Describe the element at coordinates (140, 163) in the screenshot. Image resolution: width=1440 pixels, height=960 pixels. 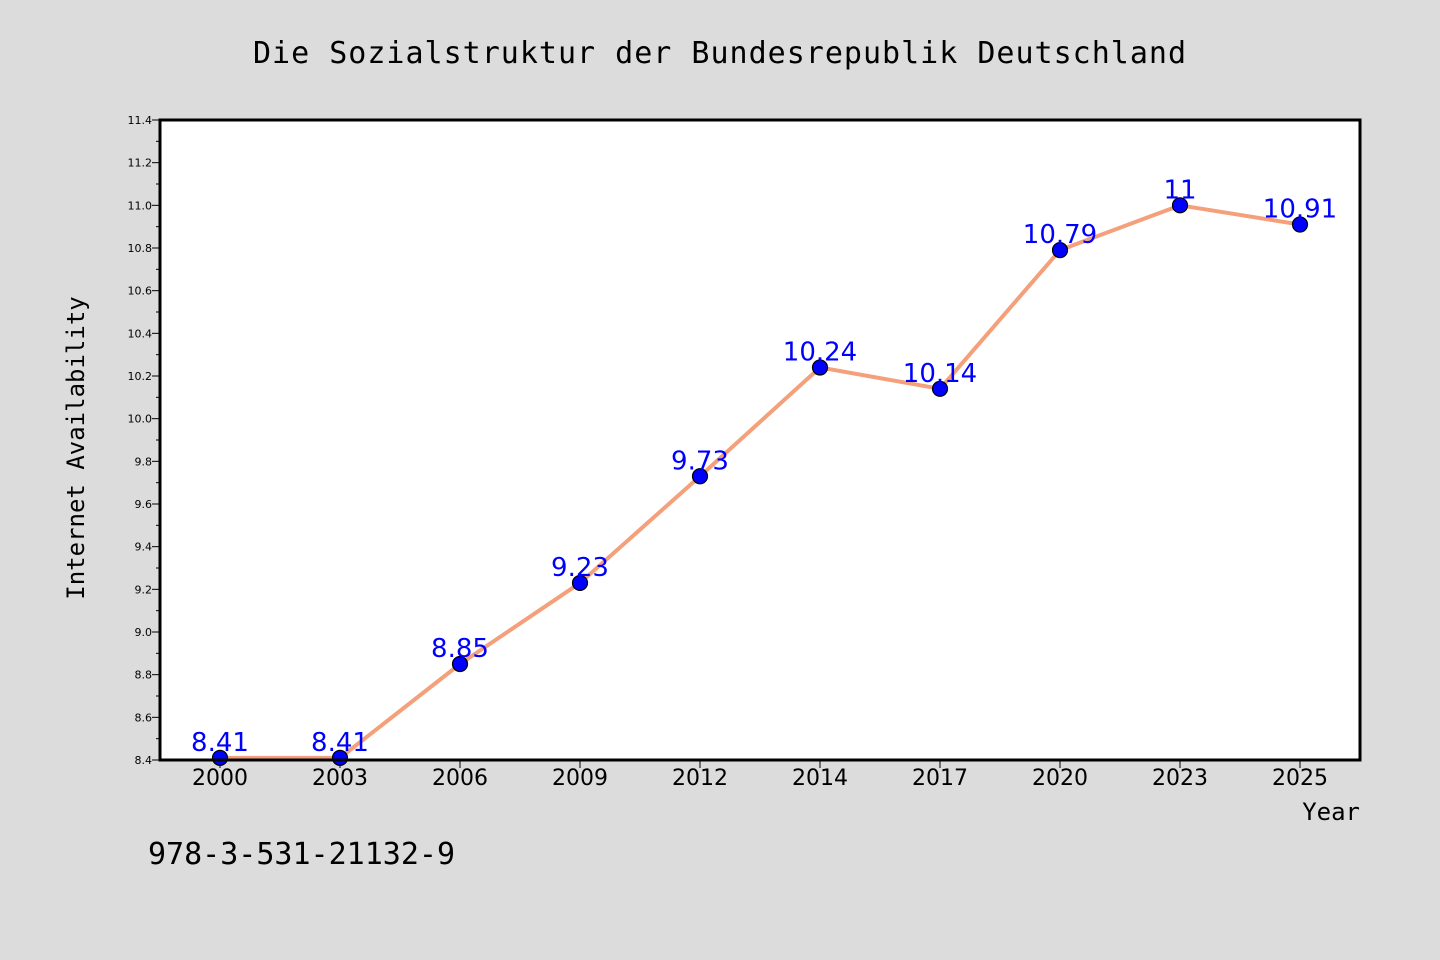
I see `y-tick-label: 11.2` at that location.